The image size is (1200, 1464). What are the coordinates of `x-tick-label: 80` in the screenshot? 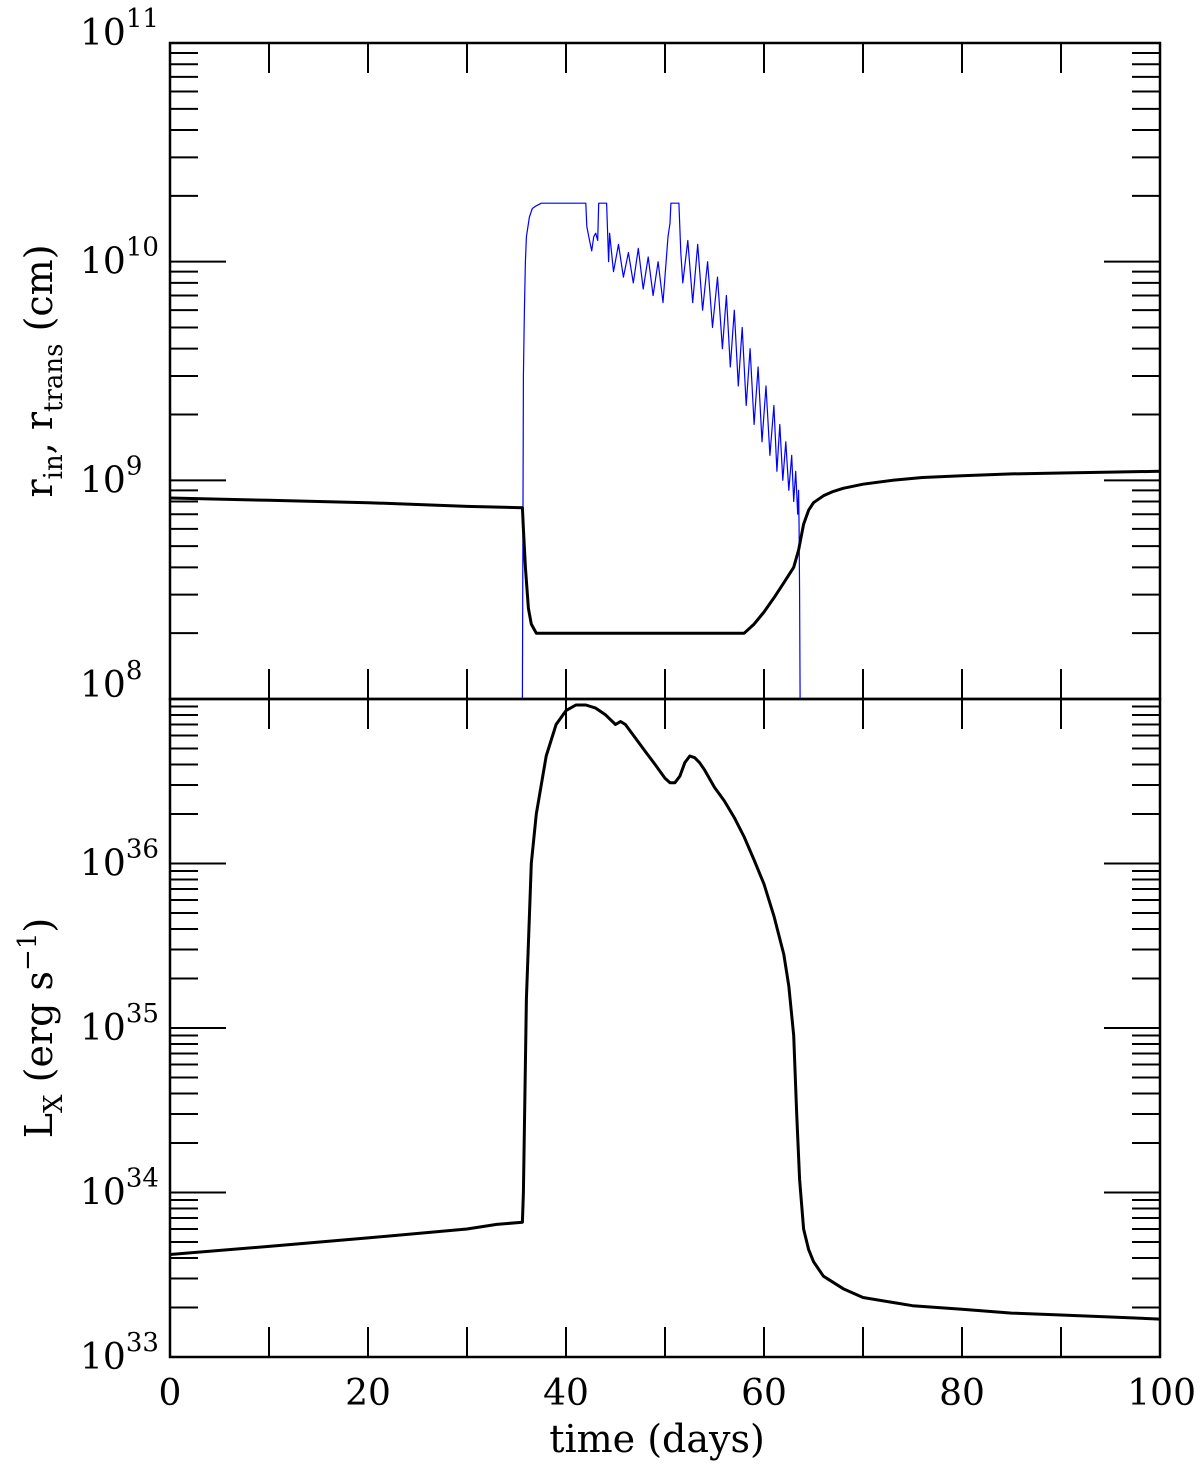 It's located at (962, 1393).